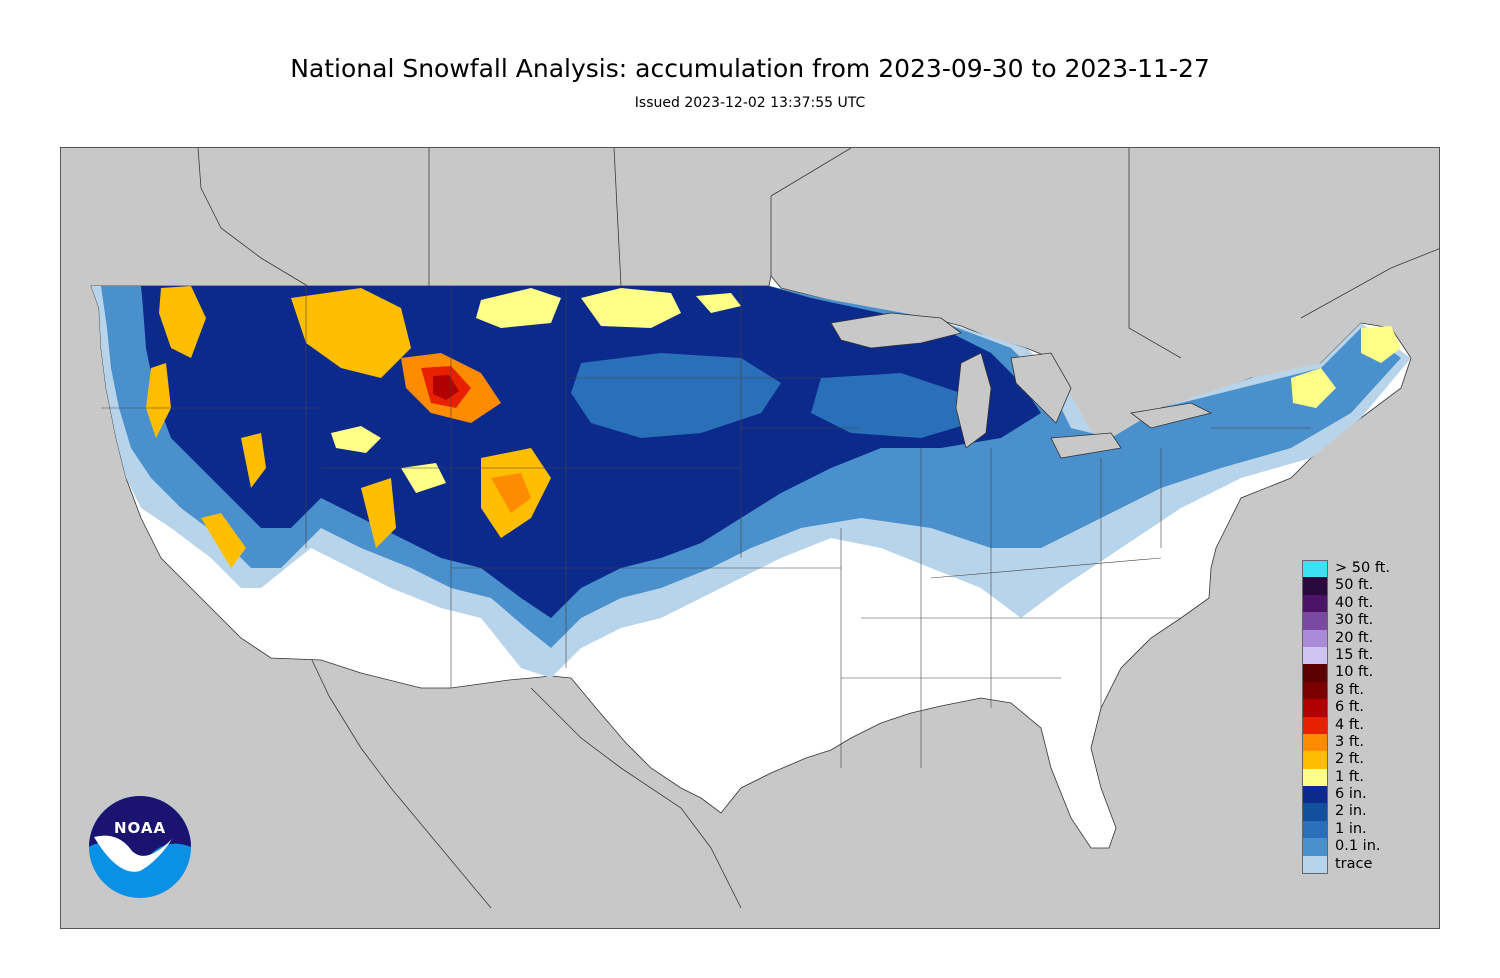 The width and height of the screenshot is (1500, 978). I want to click on legend-label: > 50 ft., so click(1362, 568).